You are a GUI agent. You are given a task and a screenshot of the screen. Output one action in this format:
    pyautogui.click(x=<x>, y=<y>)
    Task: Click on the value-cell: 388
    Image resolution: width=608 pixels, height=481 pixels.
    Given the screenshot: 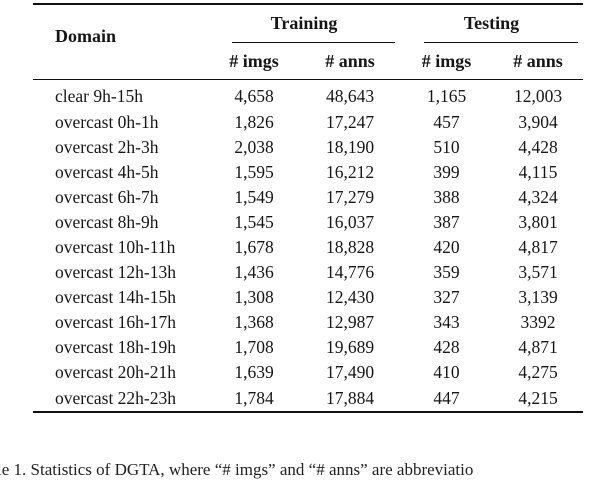 What is the action you would take?
    pyautogui.click(x=446, y=196)
    